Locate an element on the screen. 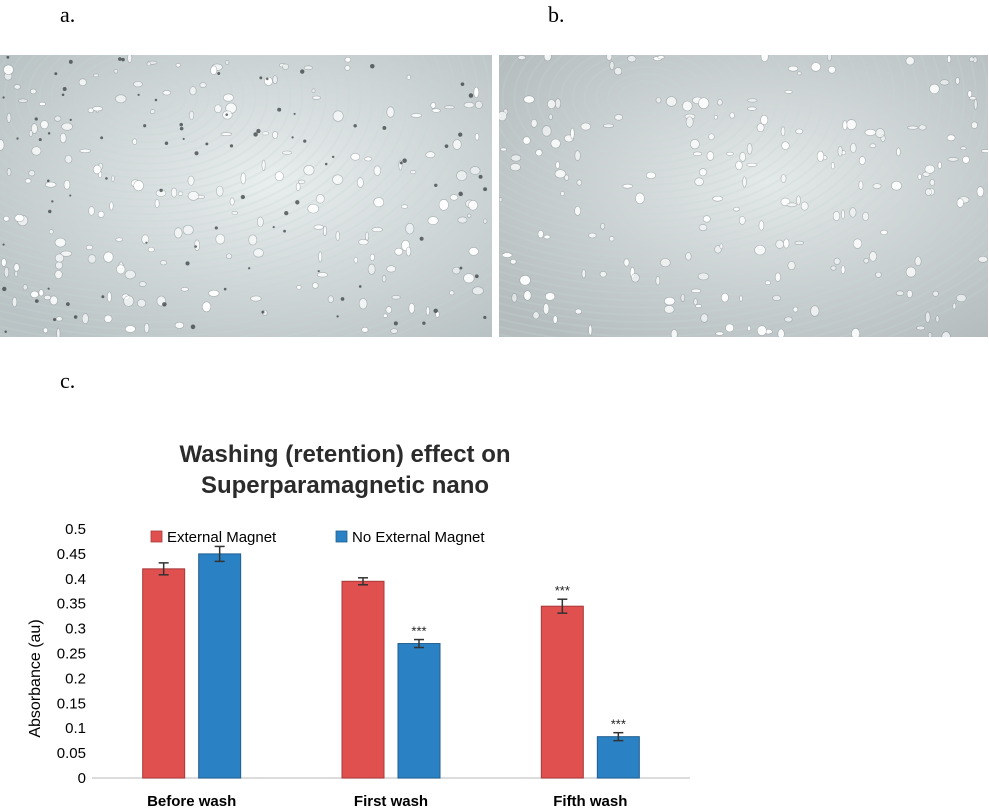 The image size is (989, 812). chart-title-line: Washing (retention) effect on is located at coordinates (344, 454).